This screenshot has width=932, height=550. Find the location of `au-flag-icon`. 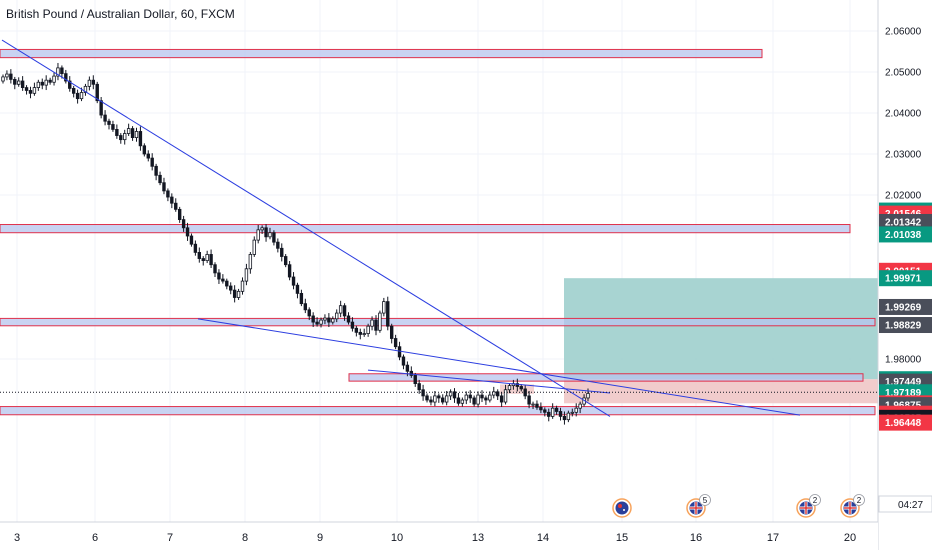

au-flag-icon is located at coordinates (622, 508).